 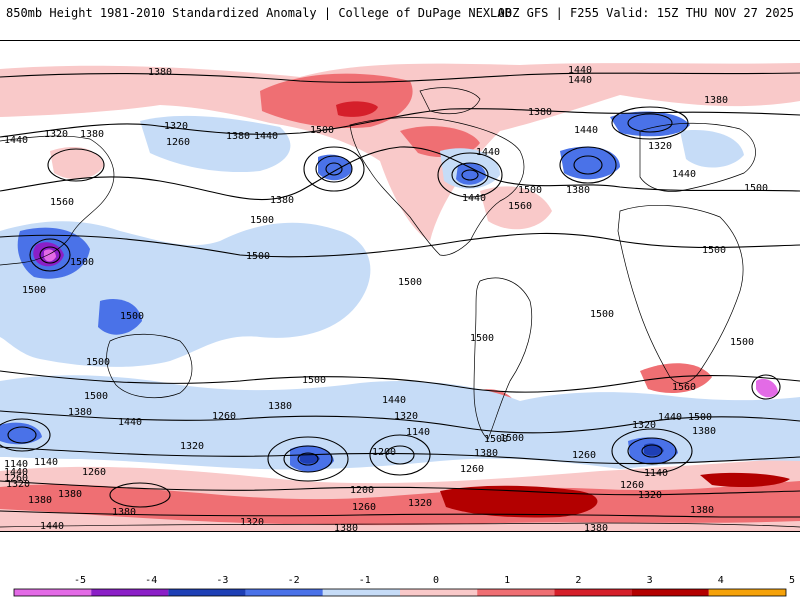 What do you see at coordinates (400, 488) in the screenshot?
I see `contour-1260-south` at bounding box center [400, 488].